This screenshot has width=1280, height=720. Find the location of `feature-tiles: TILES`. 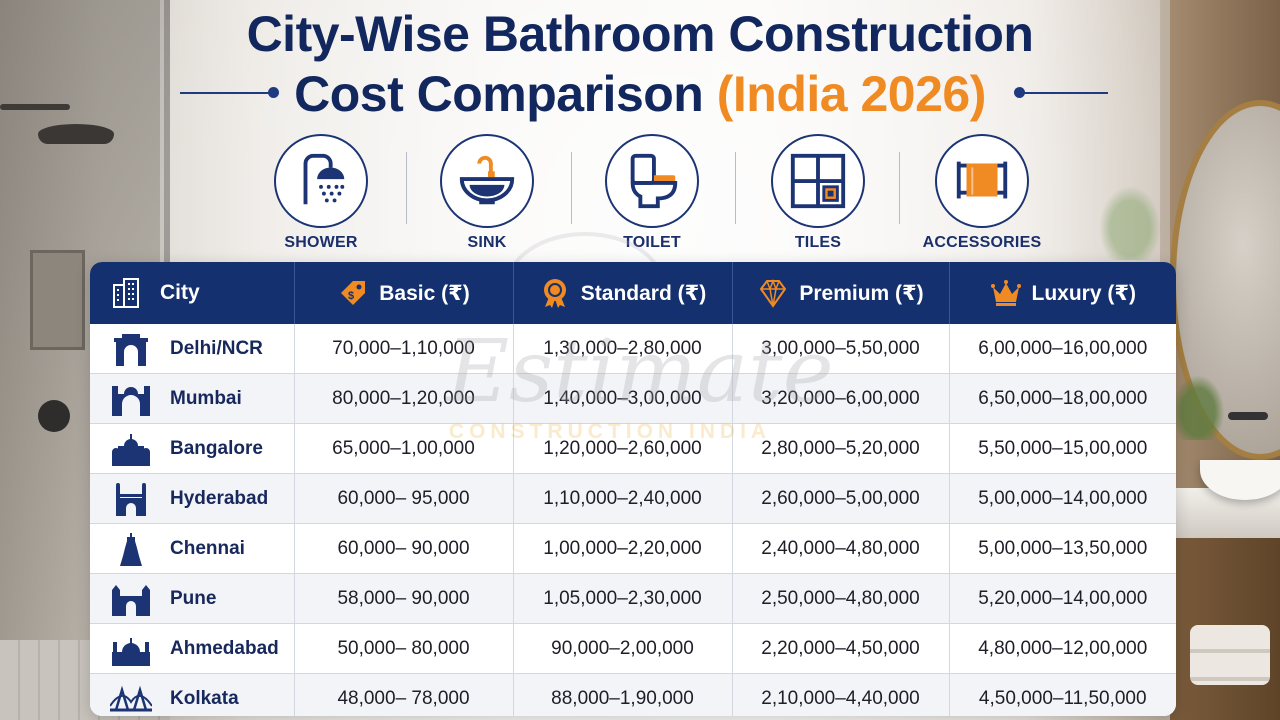

feature-tiles: TILES is located at coordinates (818, 193).